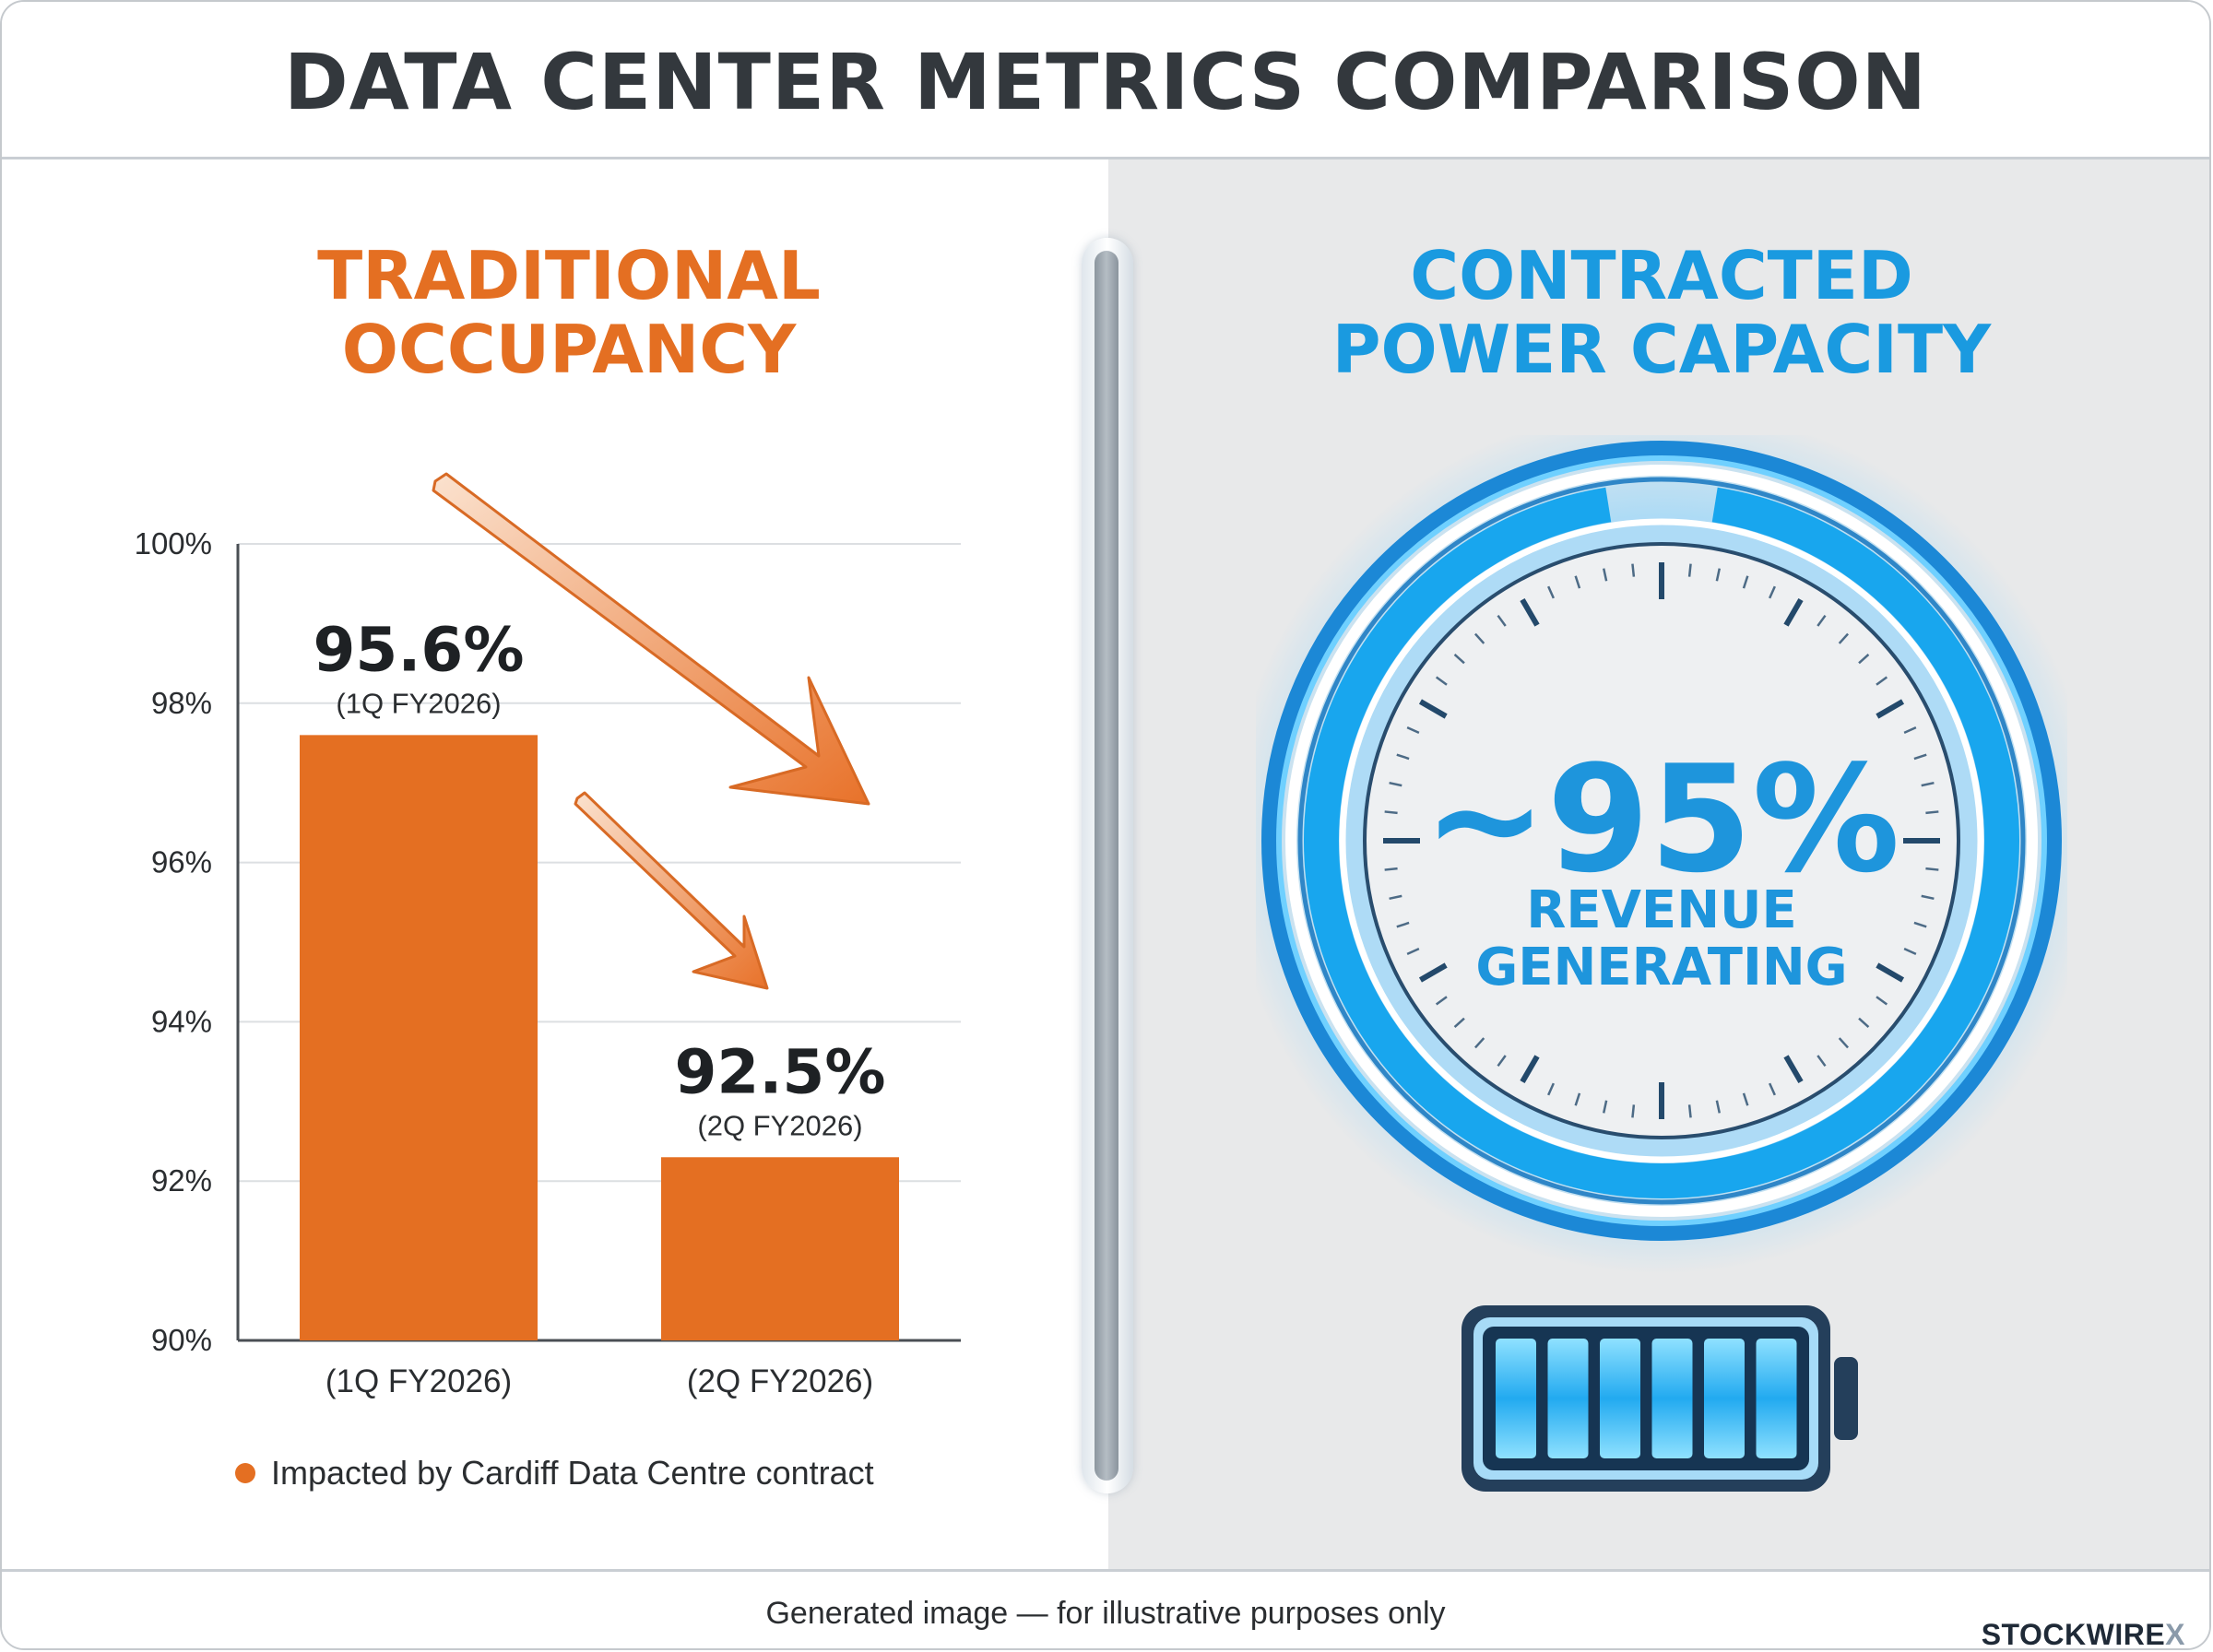  I want to click on y-tick-label: 92%, so click(181, 1180).